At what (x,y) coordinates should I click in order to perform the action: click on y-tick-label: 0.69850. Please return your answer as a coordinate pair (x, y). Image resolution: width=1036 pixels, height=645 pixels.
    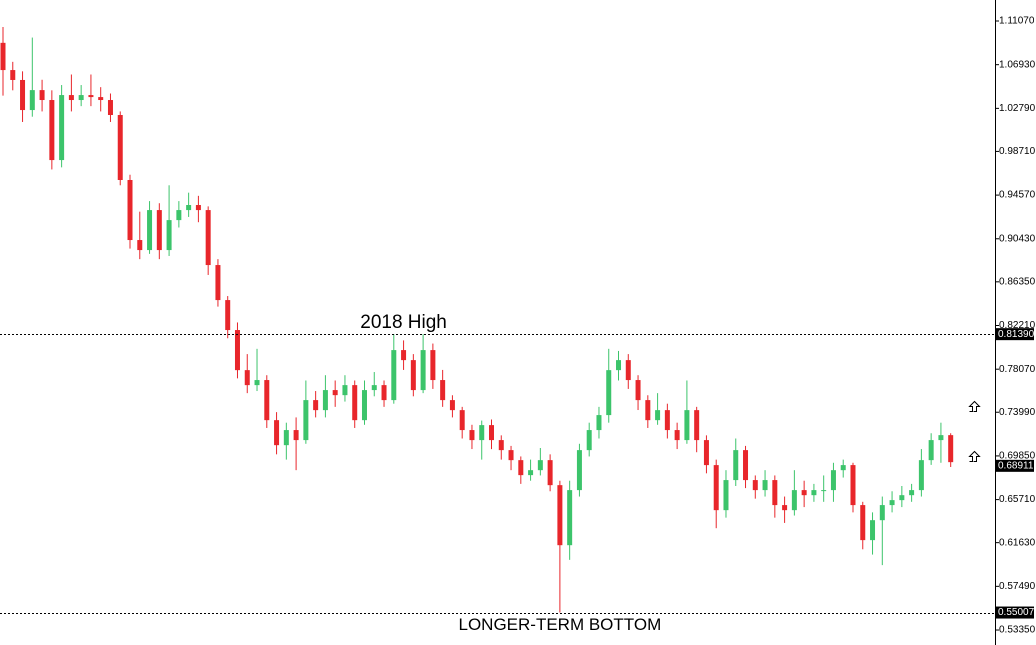
    Looking at the image, I should click on (1017, 456).